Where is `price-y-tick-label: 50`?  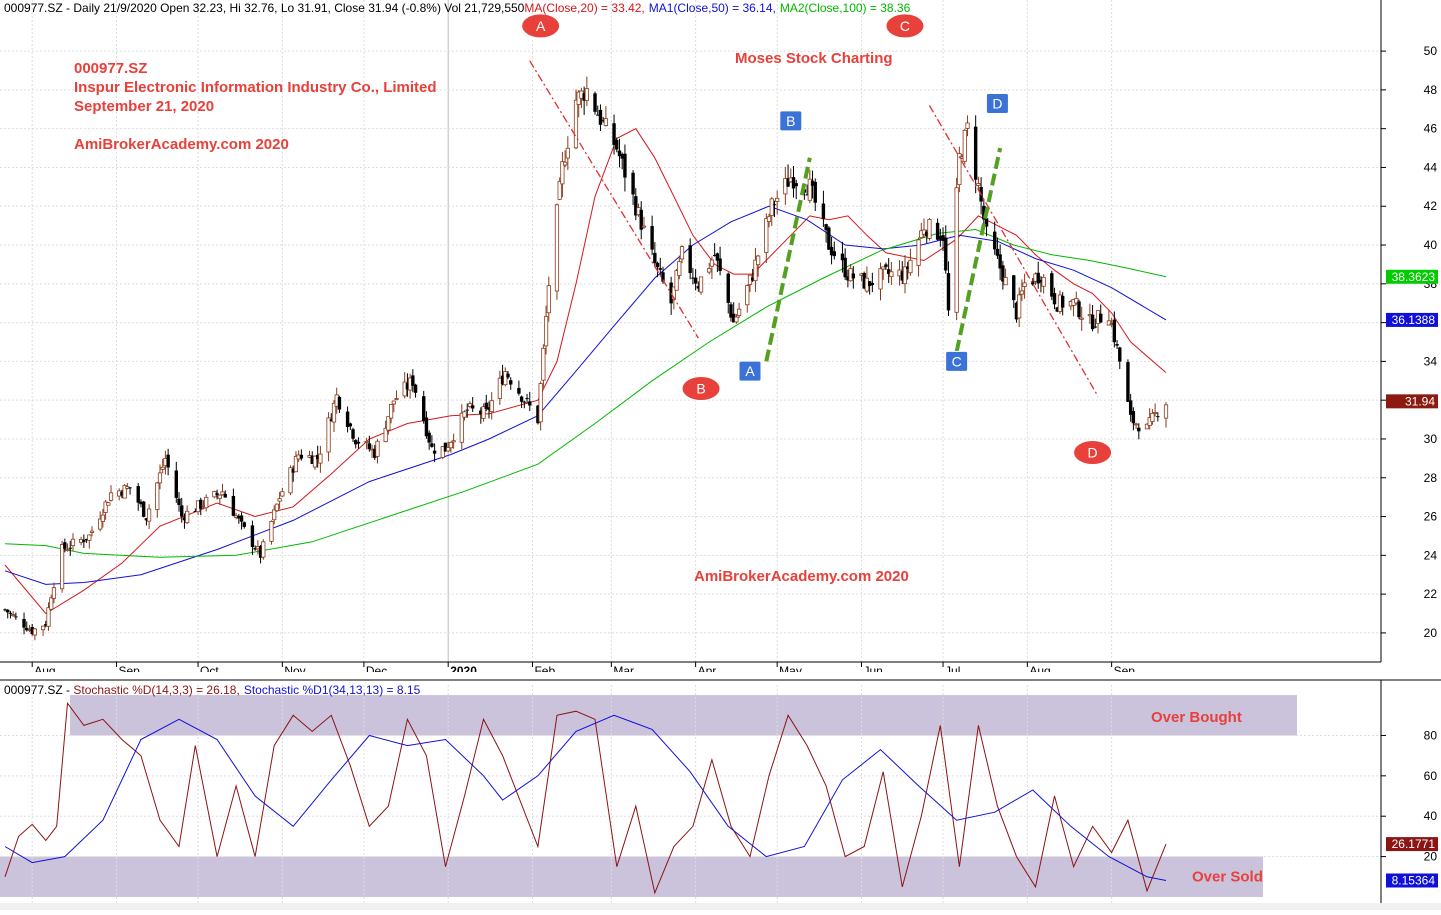
price-y-tick-label: 50 is located at coordinates (1431, 51).